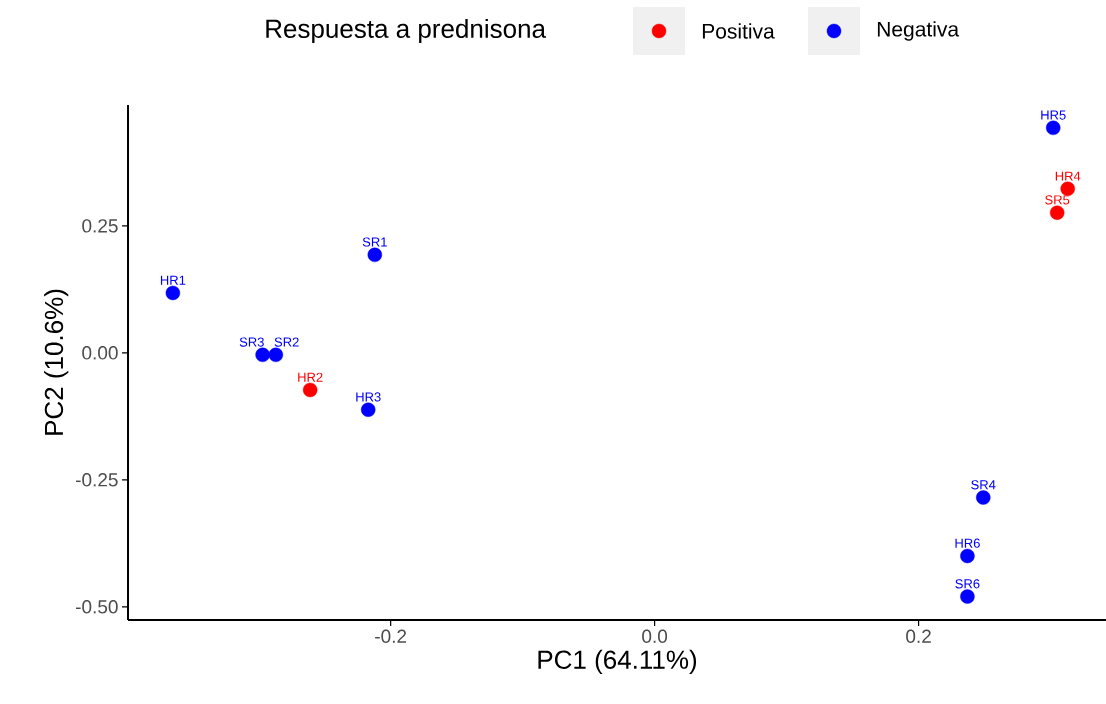  Describe the element at coordinates (617, 662) in the screenshot. I see `x-axis-title: PC1 (64.11%)` at that location.